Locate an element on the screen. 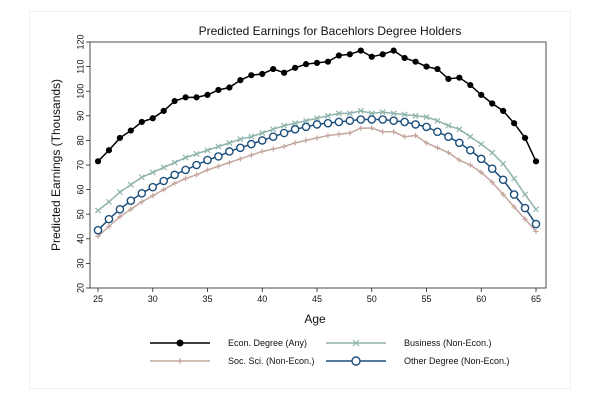  x-axis: 25 30 35 40 45 50 55 60 65 is located at coordinates (317, 296).